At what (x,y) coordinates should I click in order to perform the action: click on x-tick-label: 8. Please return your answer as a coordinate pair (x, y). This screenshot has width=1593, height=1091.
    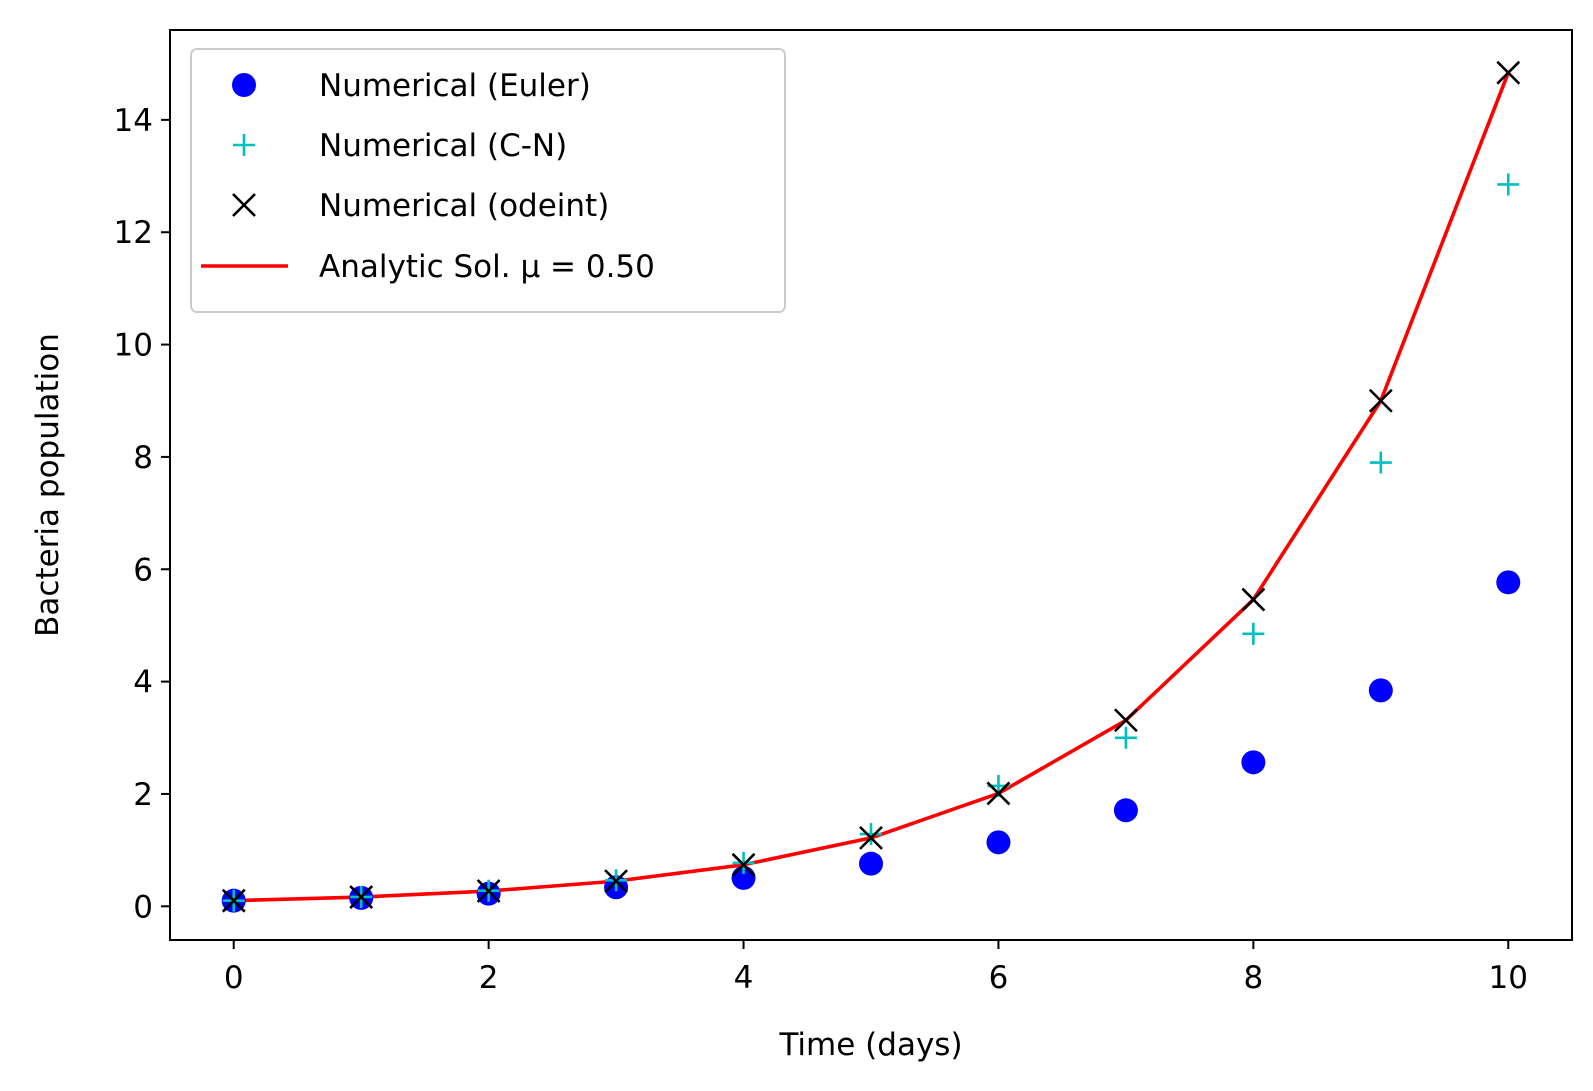
    Looking at the image, I should click on (1253, 978).